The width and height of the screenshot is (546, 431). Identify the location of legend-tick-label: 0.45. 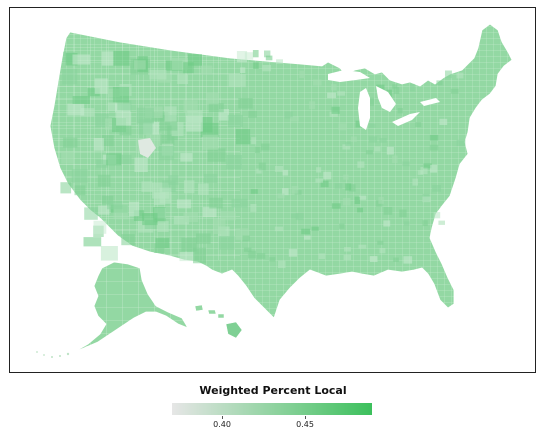
(305, 424).